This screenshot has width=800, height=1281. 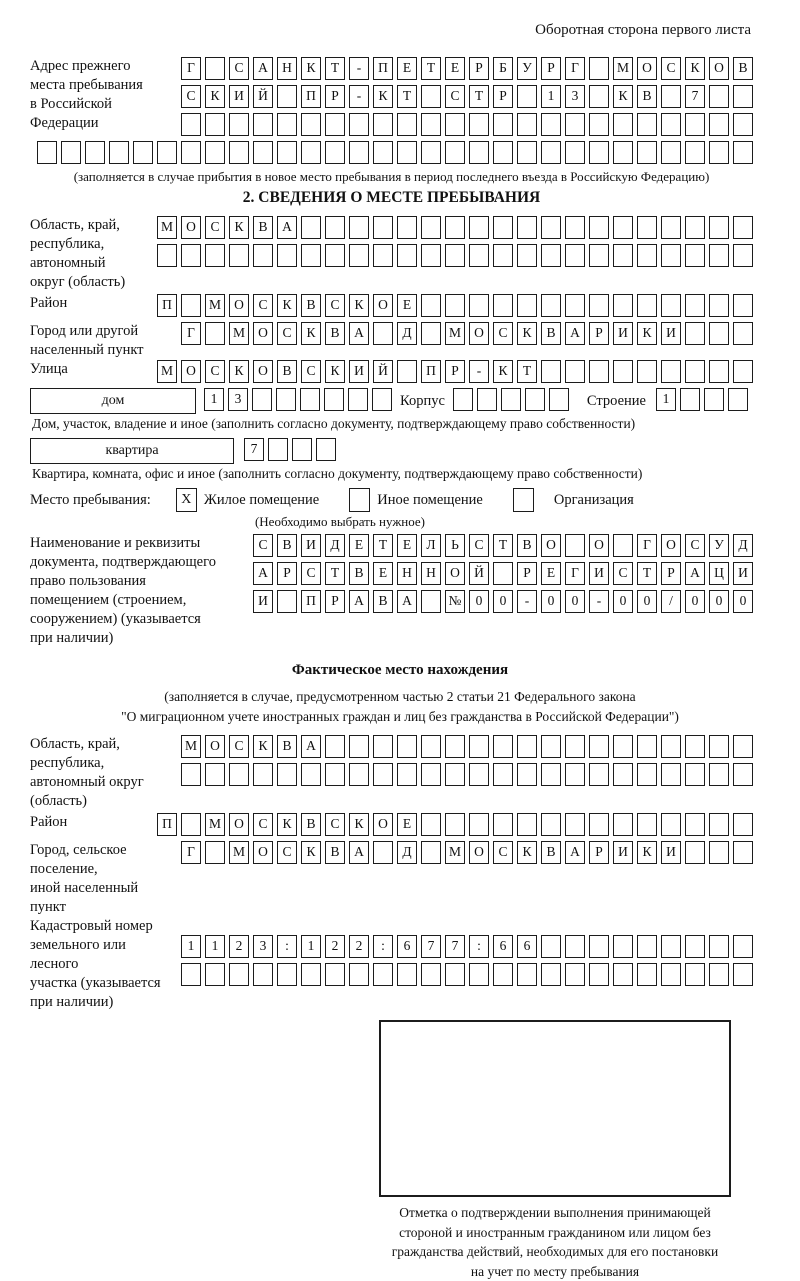 I want to click on char-cell: Й, so click(x=383, y=371).